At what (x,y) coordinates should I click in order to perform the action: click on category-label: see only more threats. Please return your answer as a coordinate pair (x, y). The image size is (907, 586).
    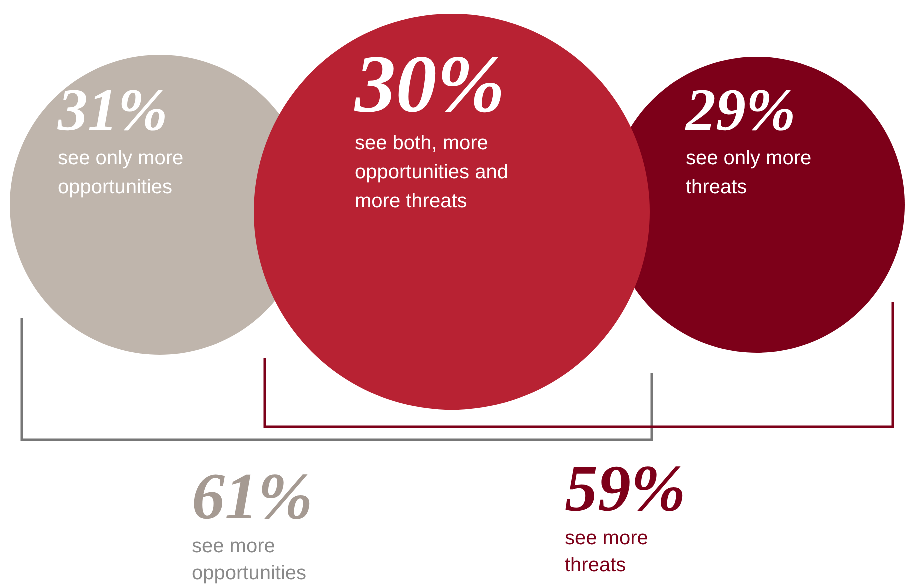
    Looking at the image, I should click on (752, 173).